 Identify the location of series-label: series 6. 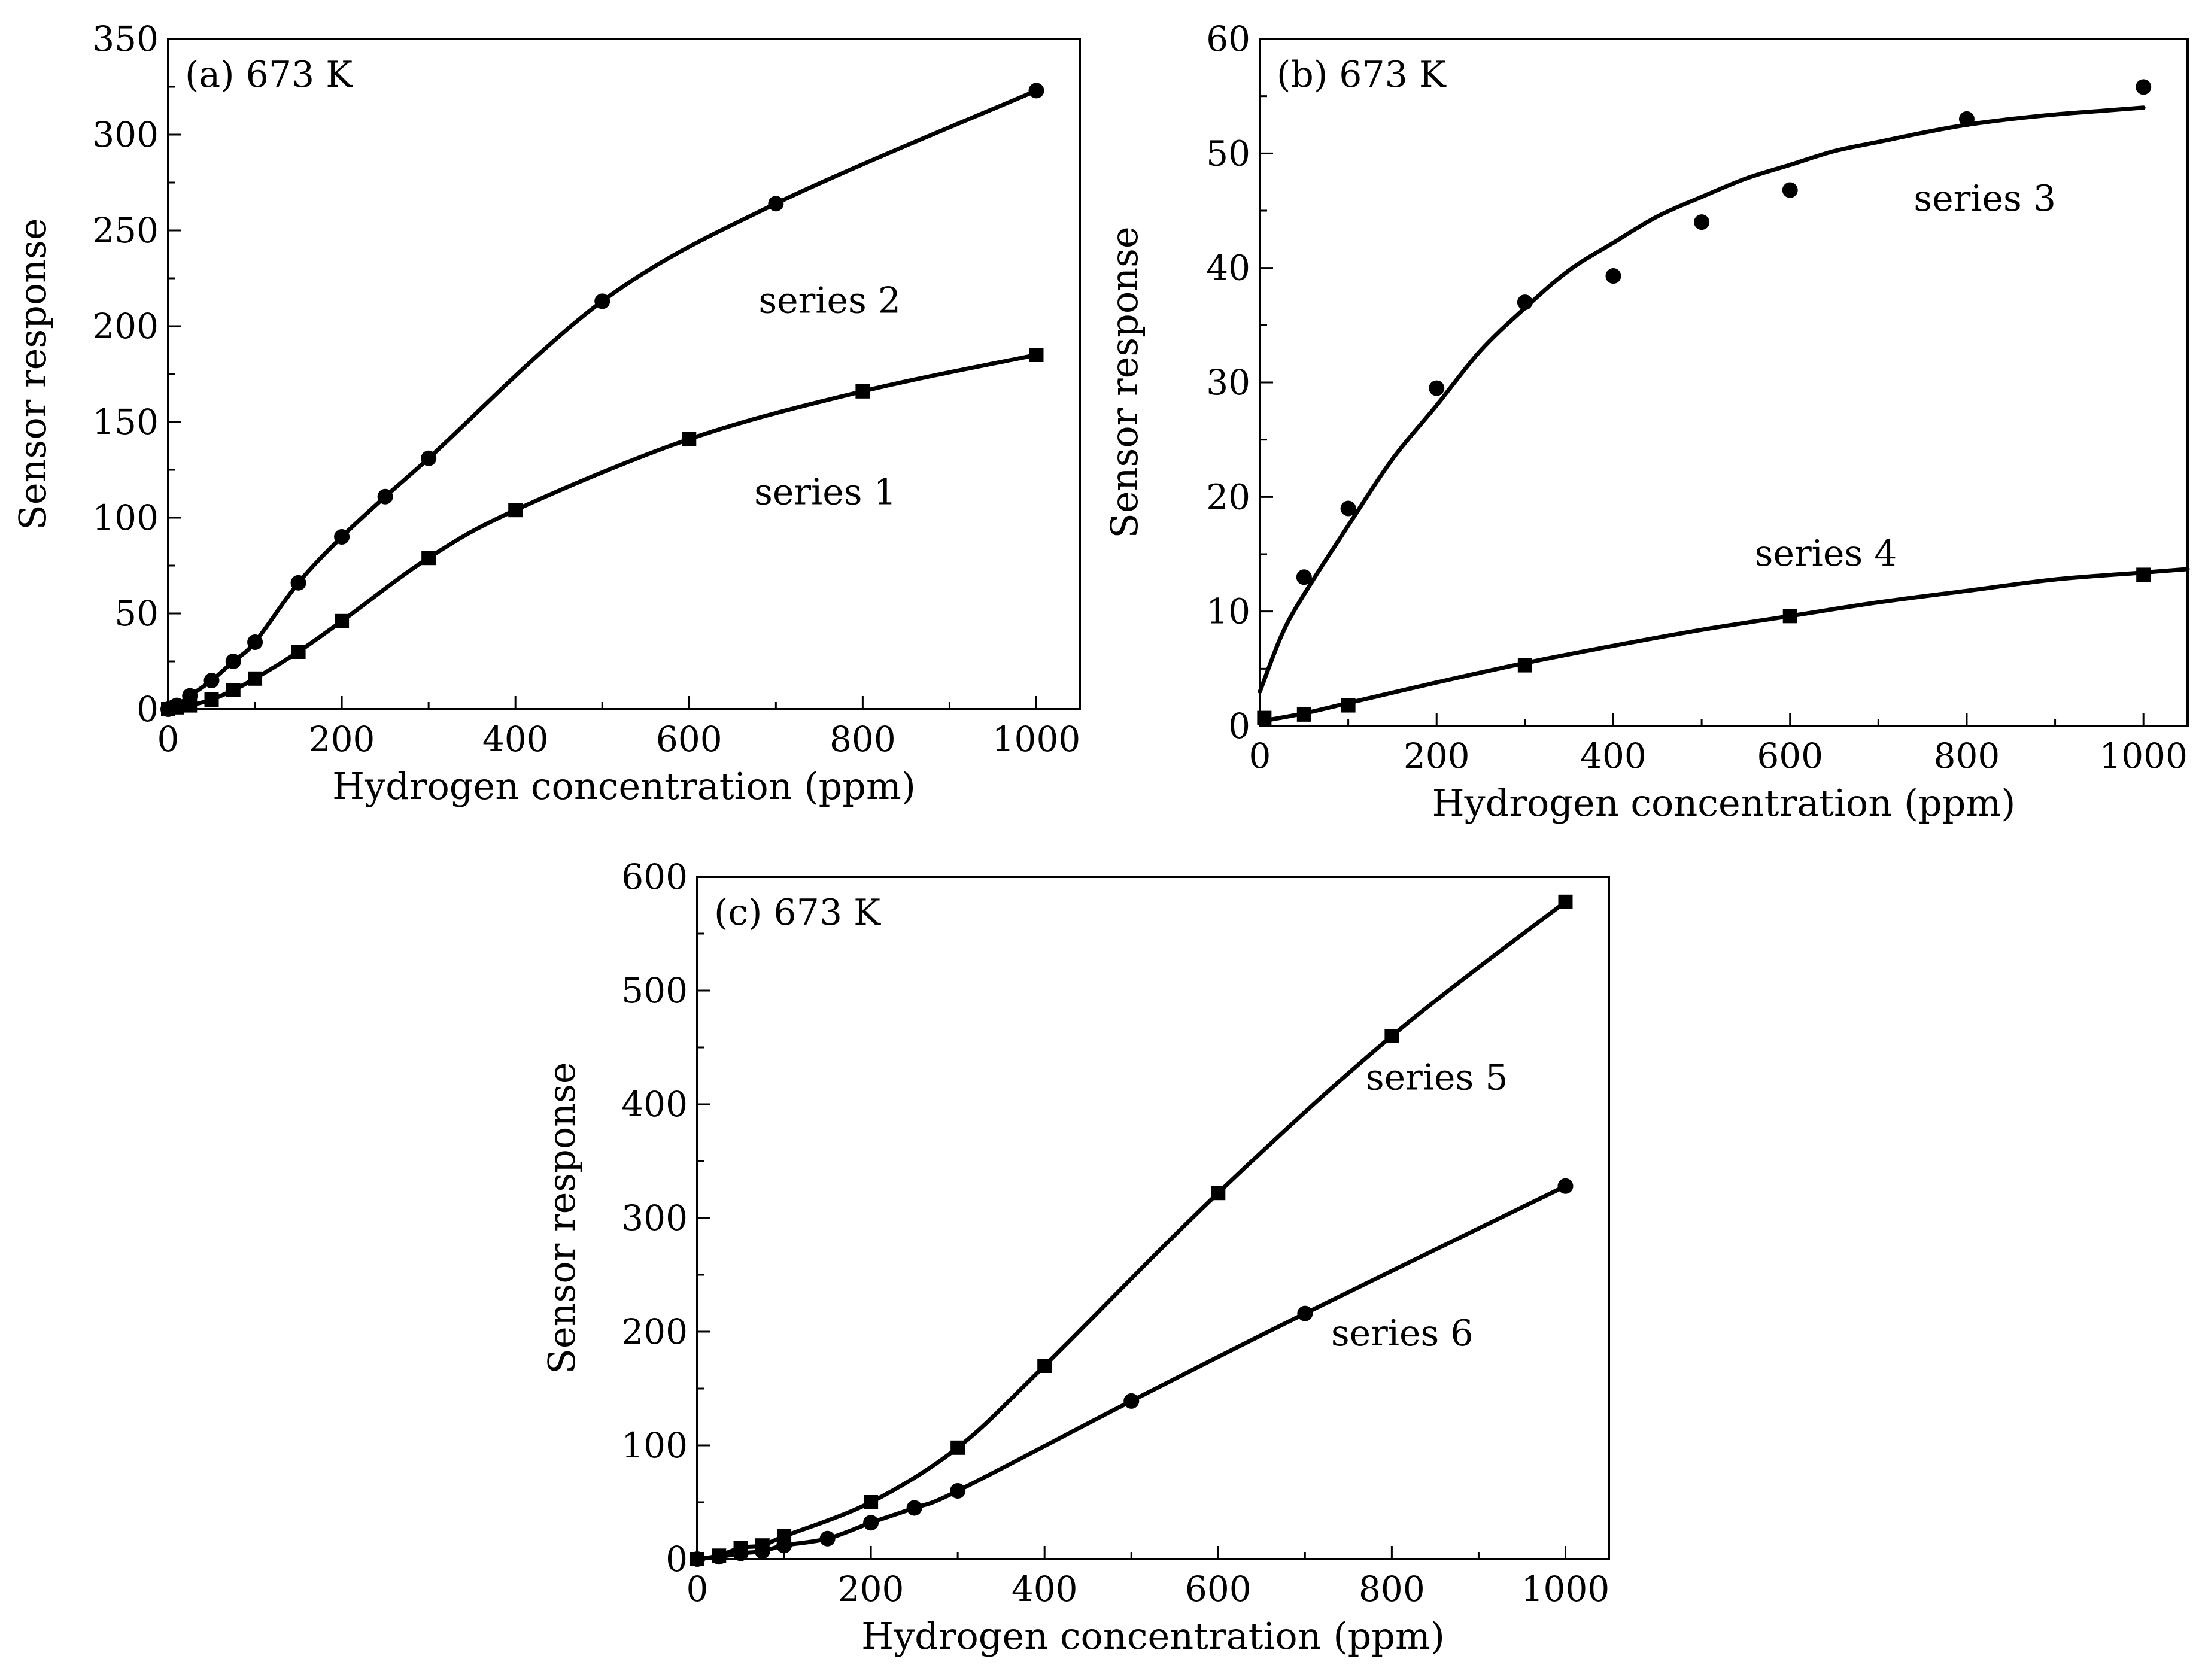
(1402, 1333).